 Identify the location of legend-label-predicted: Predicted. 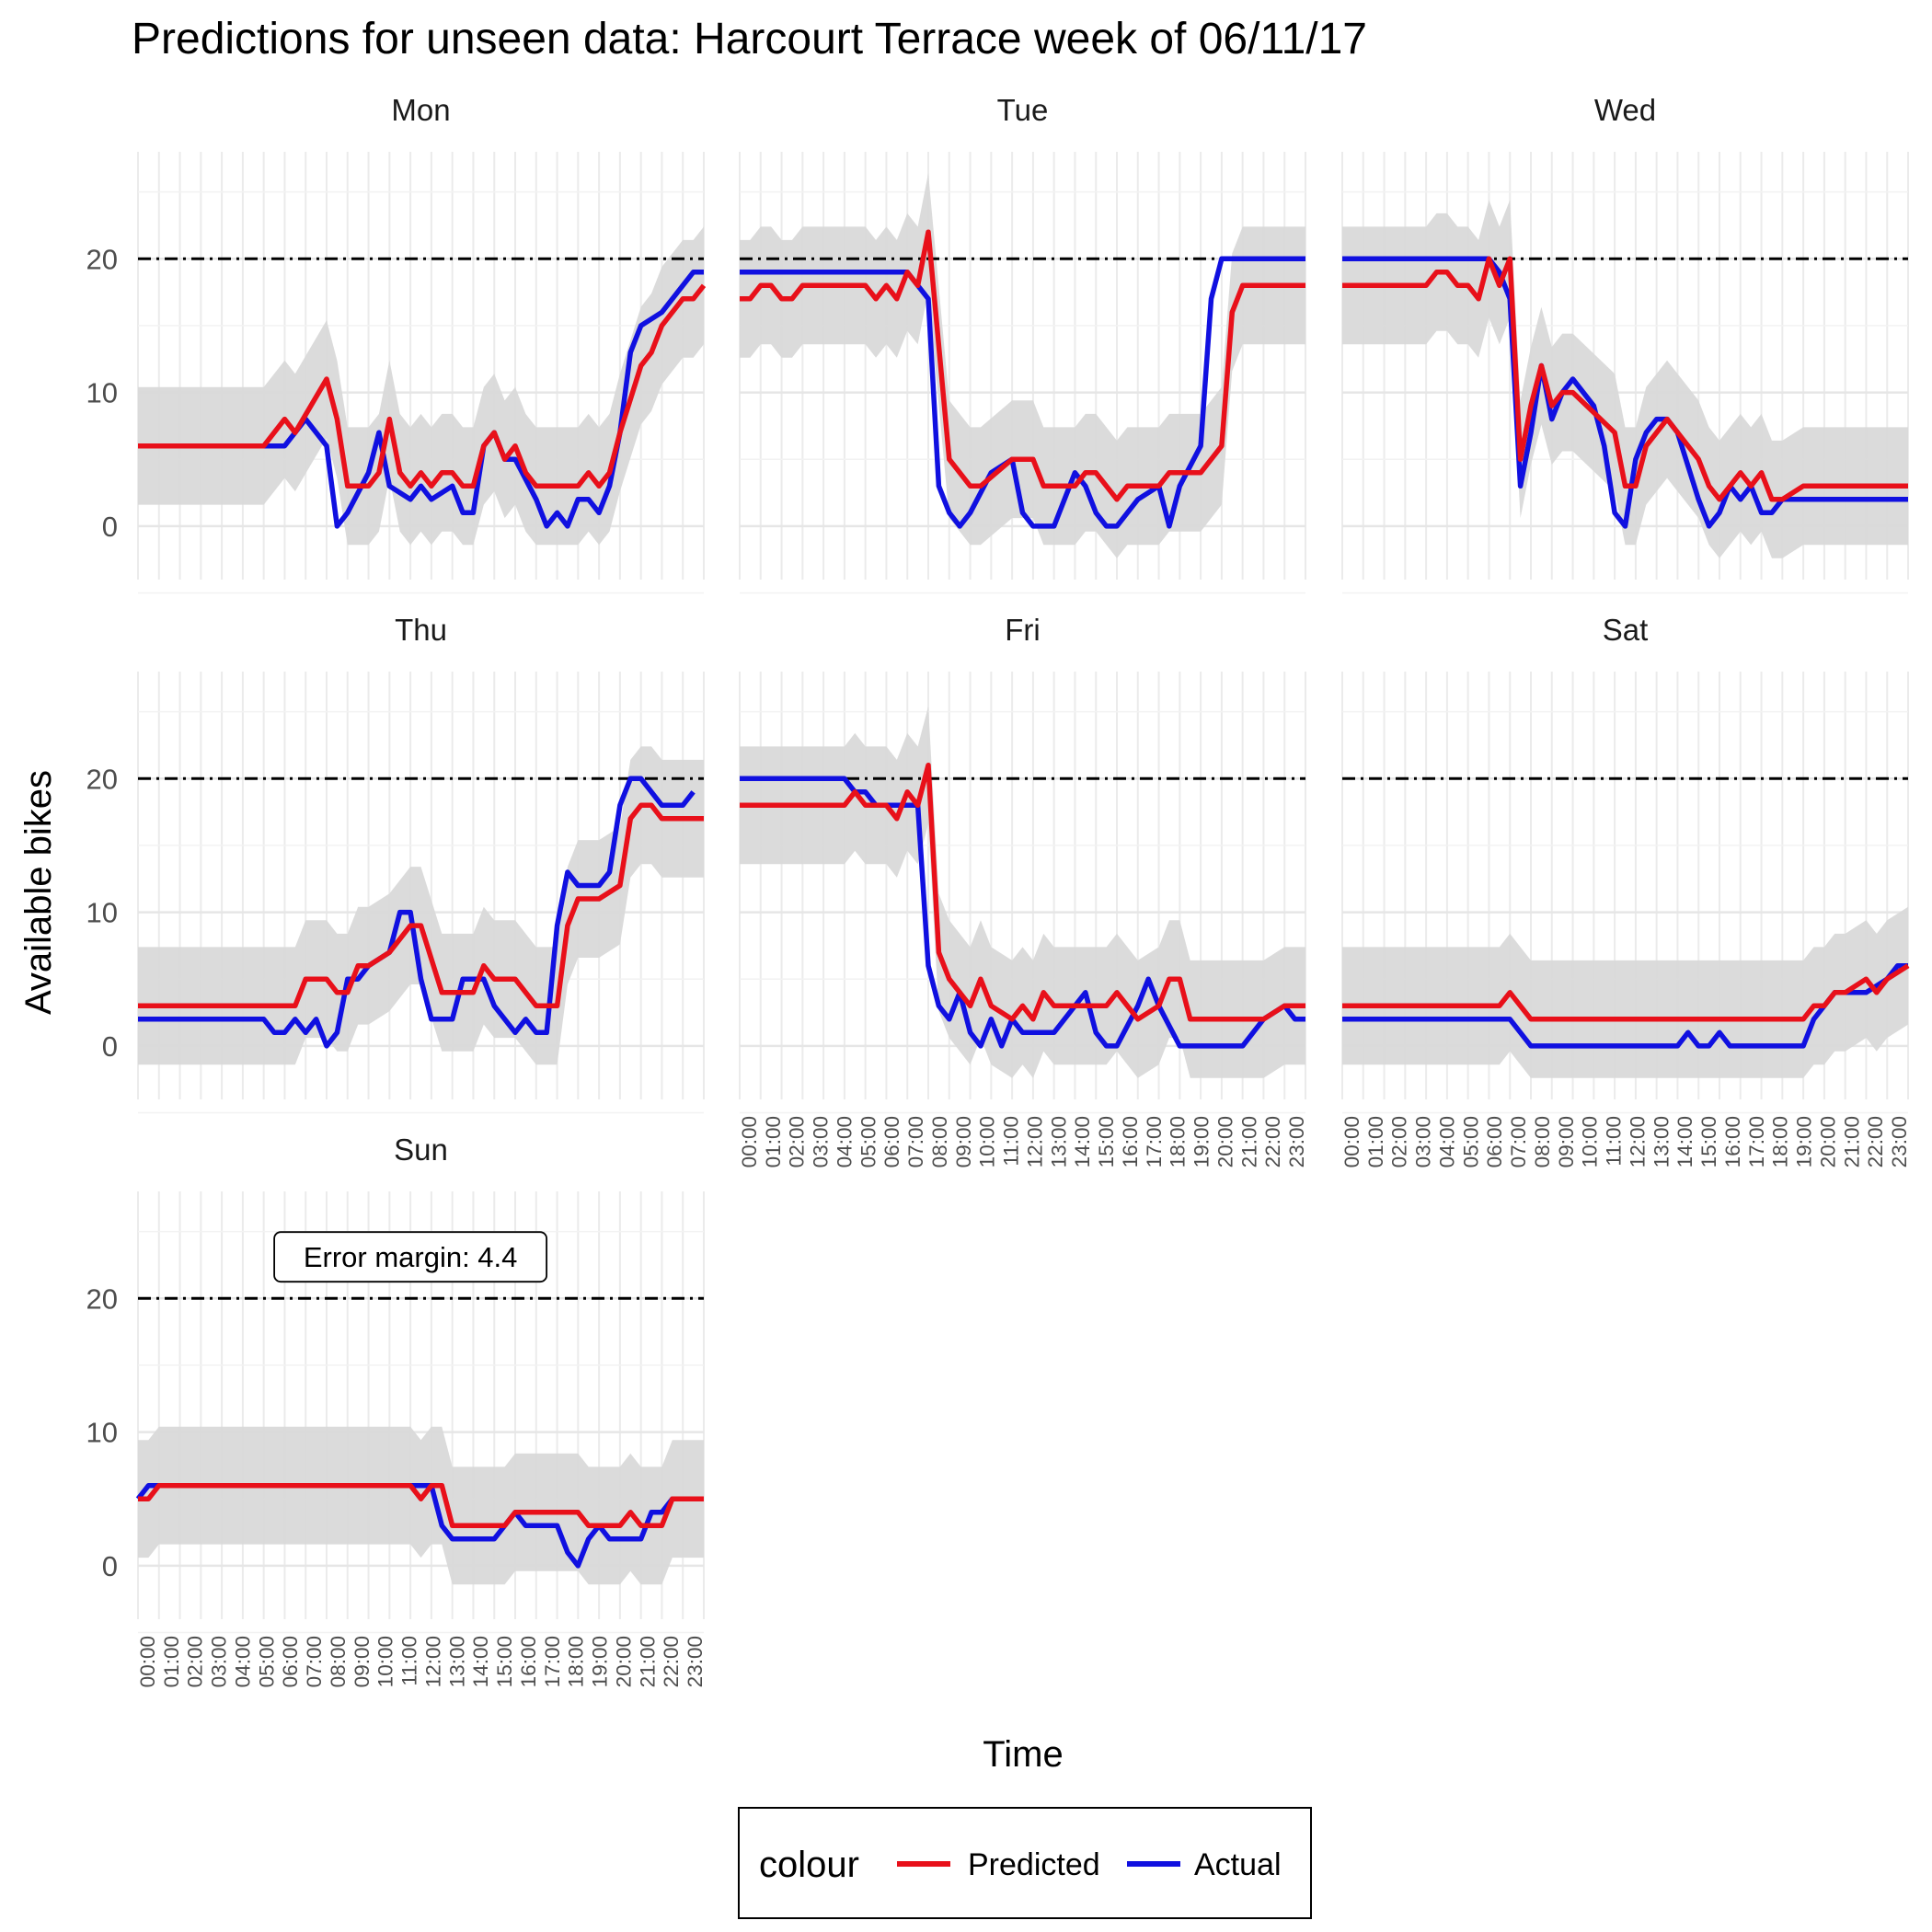
(1034, 1864).